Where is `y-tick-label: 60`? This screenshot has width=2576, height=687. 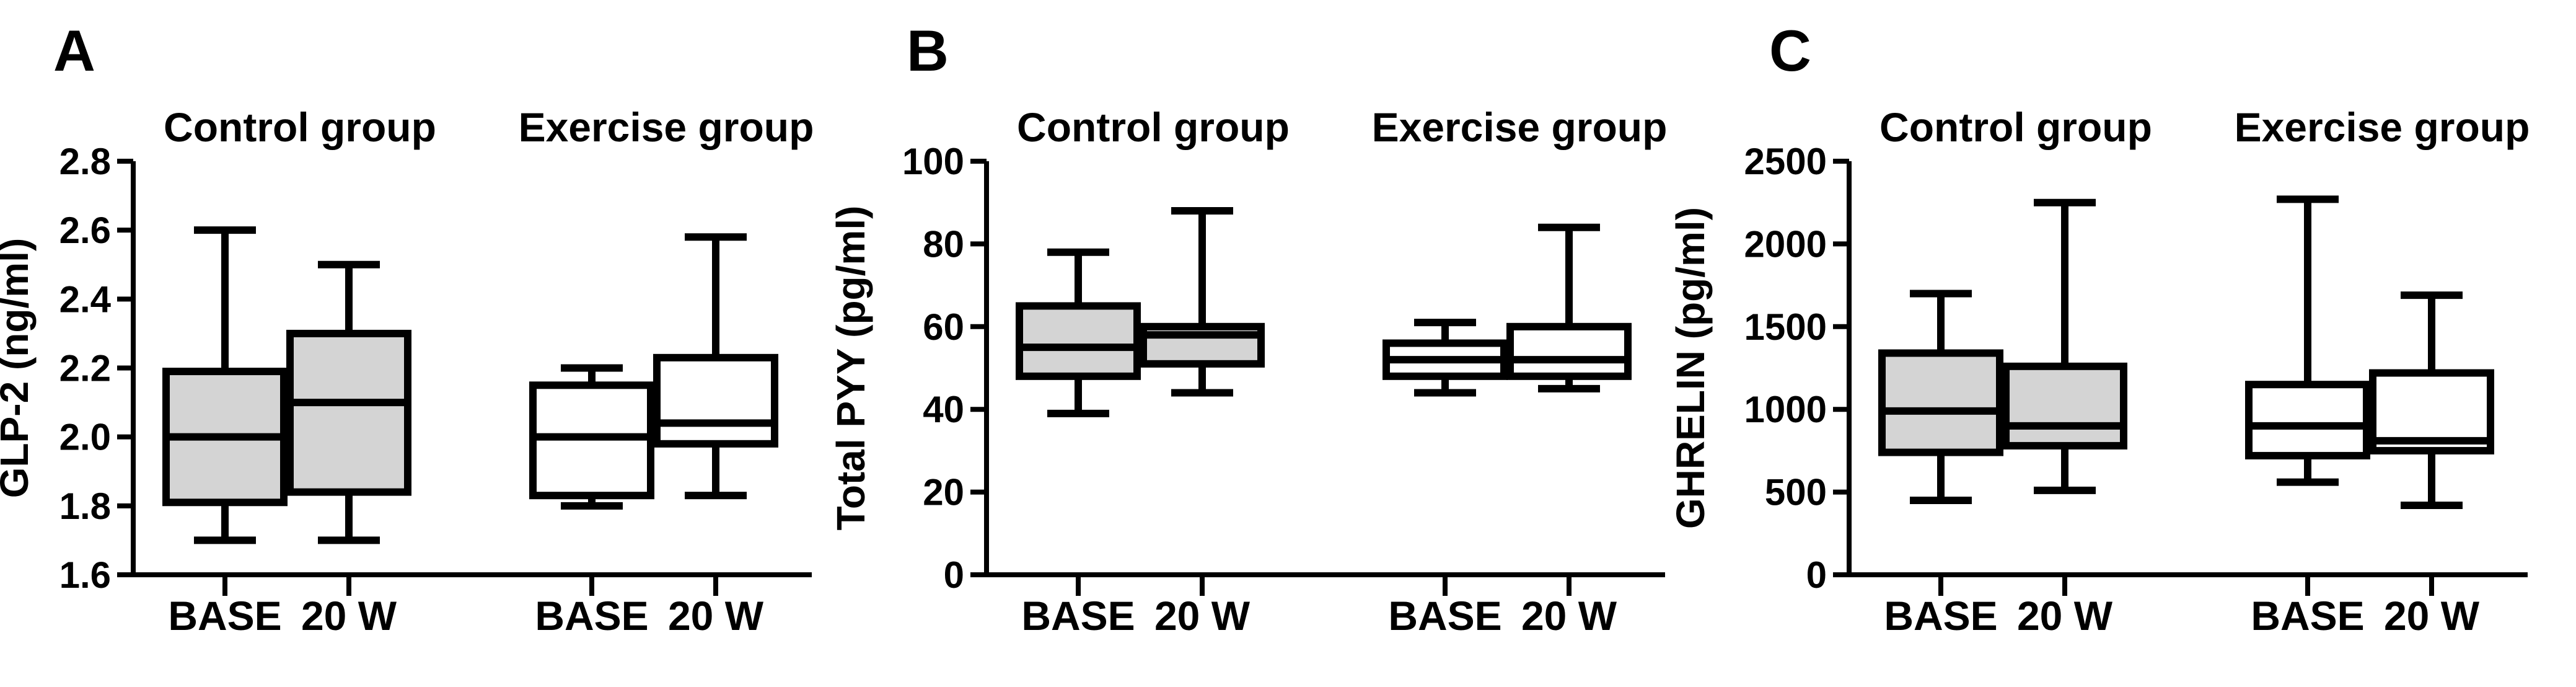
y-tick-label: 60 is located at coordinates (944, 327).